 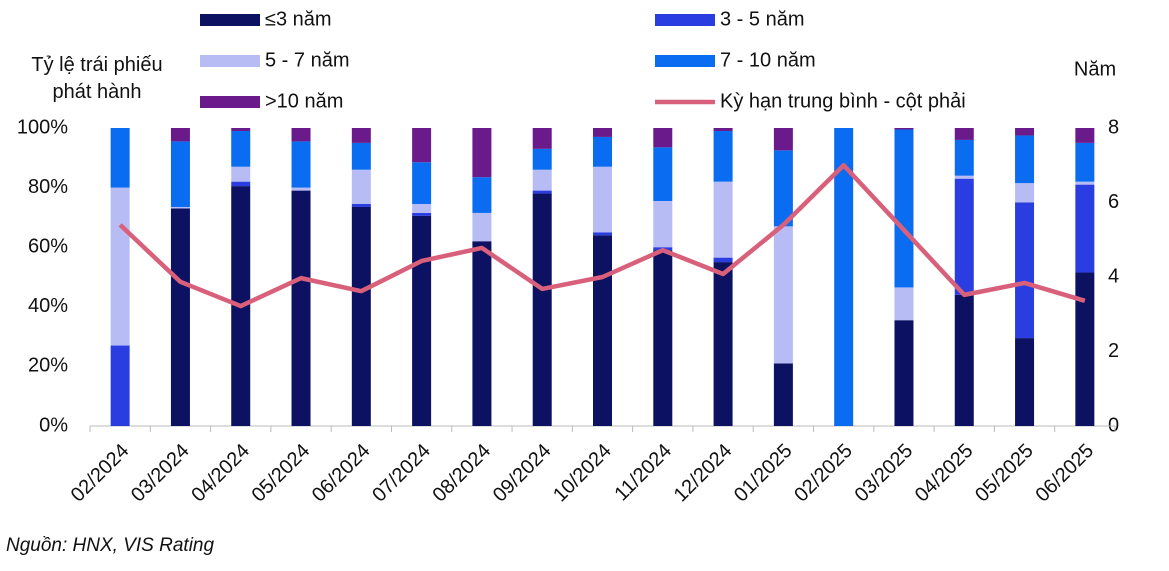 I want to click on source-note: Nguồn: HNX, VIS Rating, so click(x=110, y=545).